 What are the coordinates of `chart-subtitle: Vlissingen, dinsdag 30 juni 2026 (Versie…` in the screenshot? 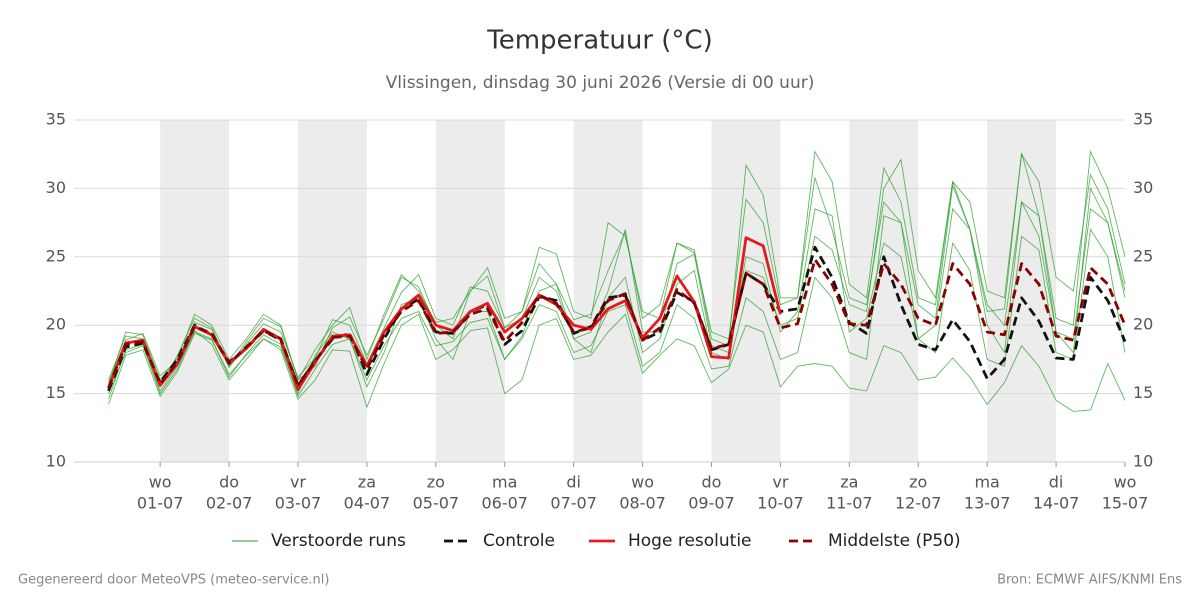 It's located at (600, 83).